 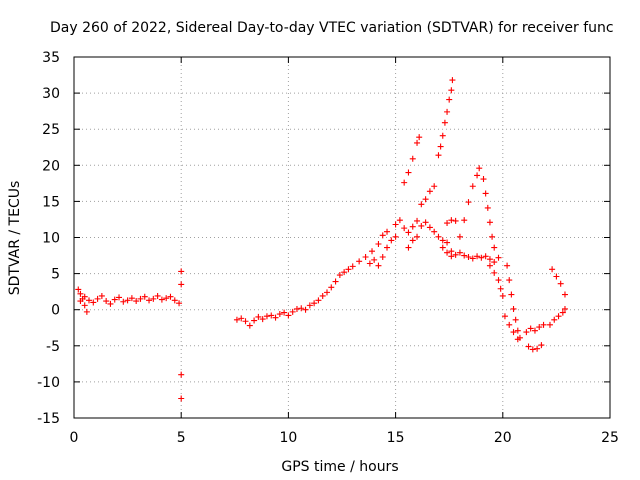 I want to click on y-tick-label: 15, so click(x=51, y=202).